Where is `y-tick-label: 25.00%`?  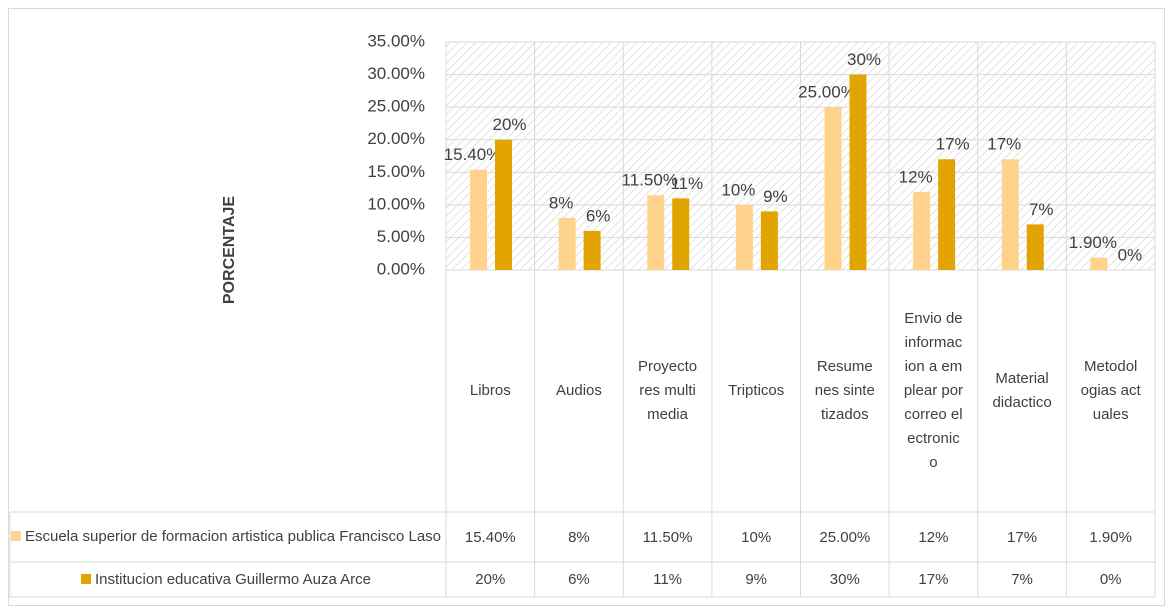
y-tick-label: 25.00% is located at coordinates (396, 106).